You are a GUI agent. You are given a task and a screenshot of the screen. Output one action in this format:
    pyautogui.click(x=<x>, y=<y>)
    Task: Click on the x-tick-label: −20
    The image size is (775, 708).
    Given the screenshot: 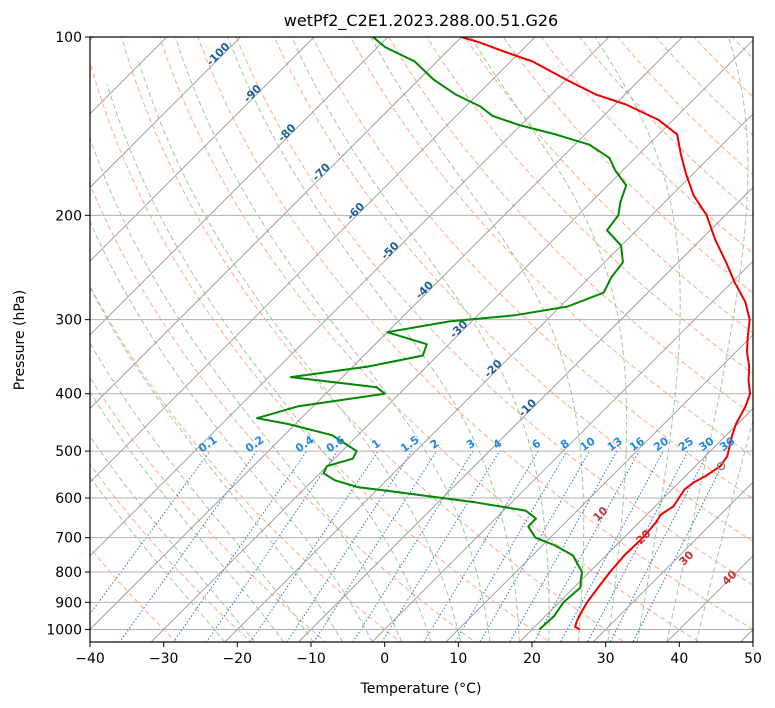 What is the action you would take?
    pyautogui.click(x=238, y=659)
    